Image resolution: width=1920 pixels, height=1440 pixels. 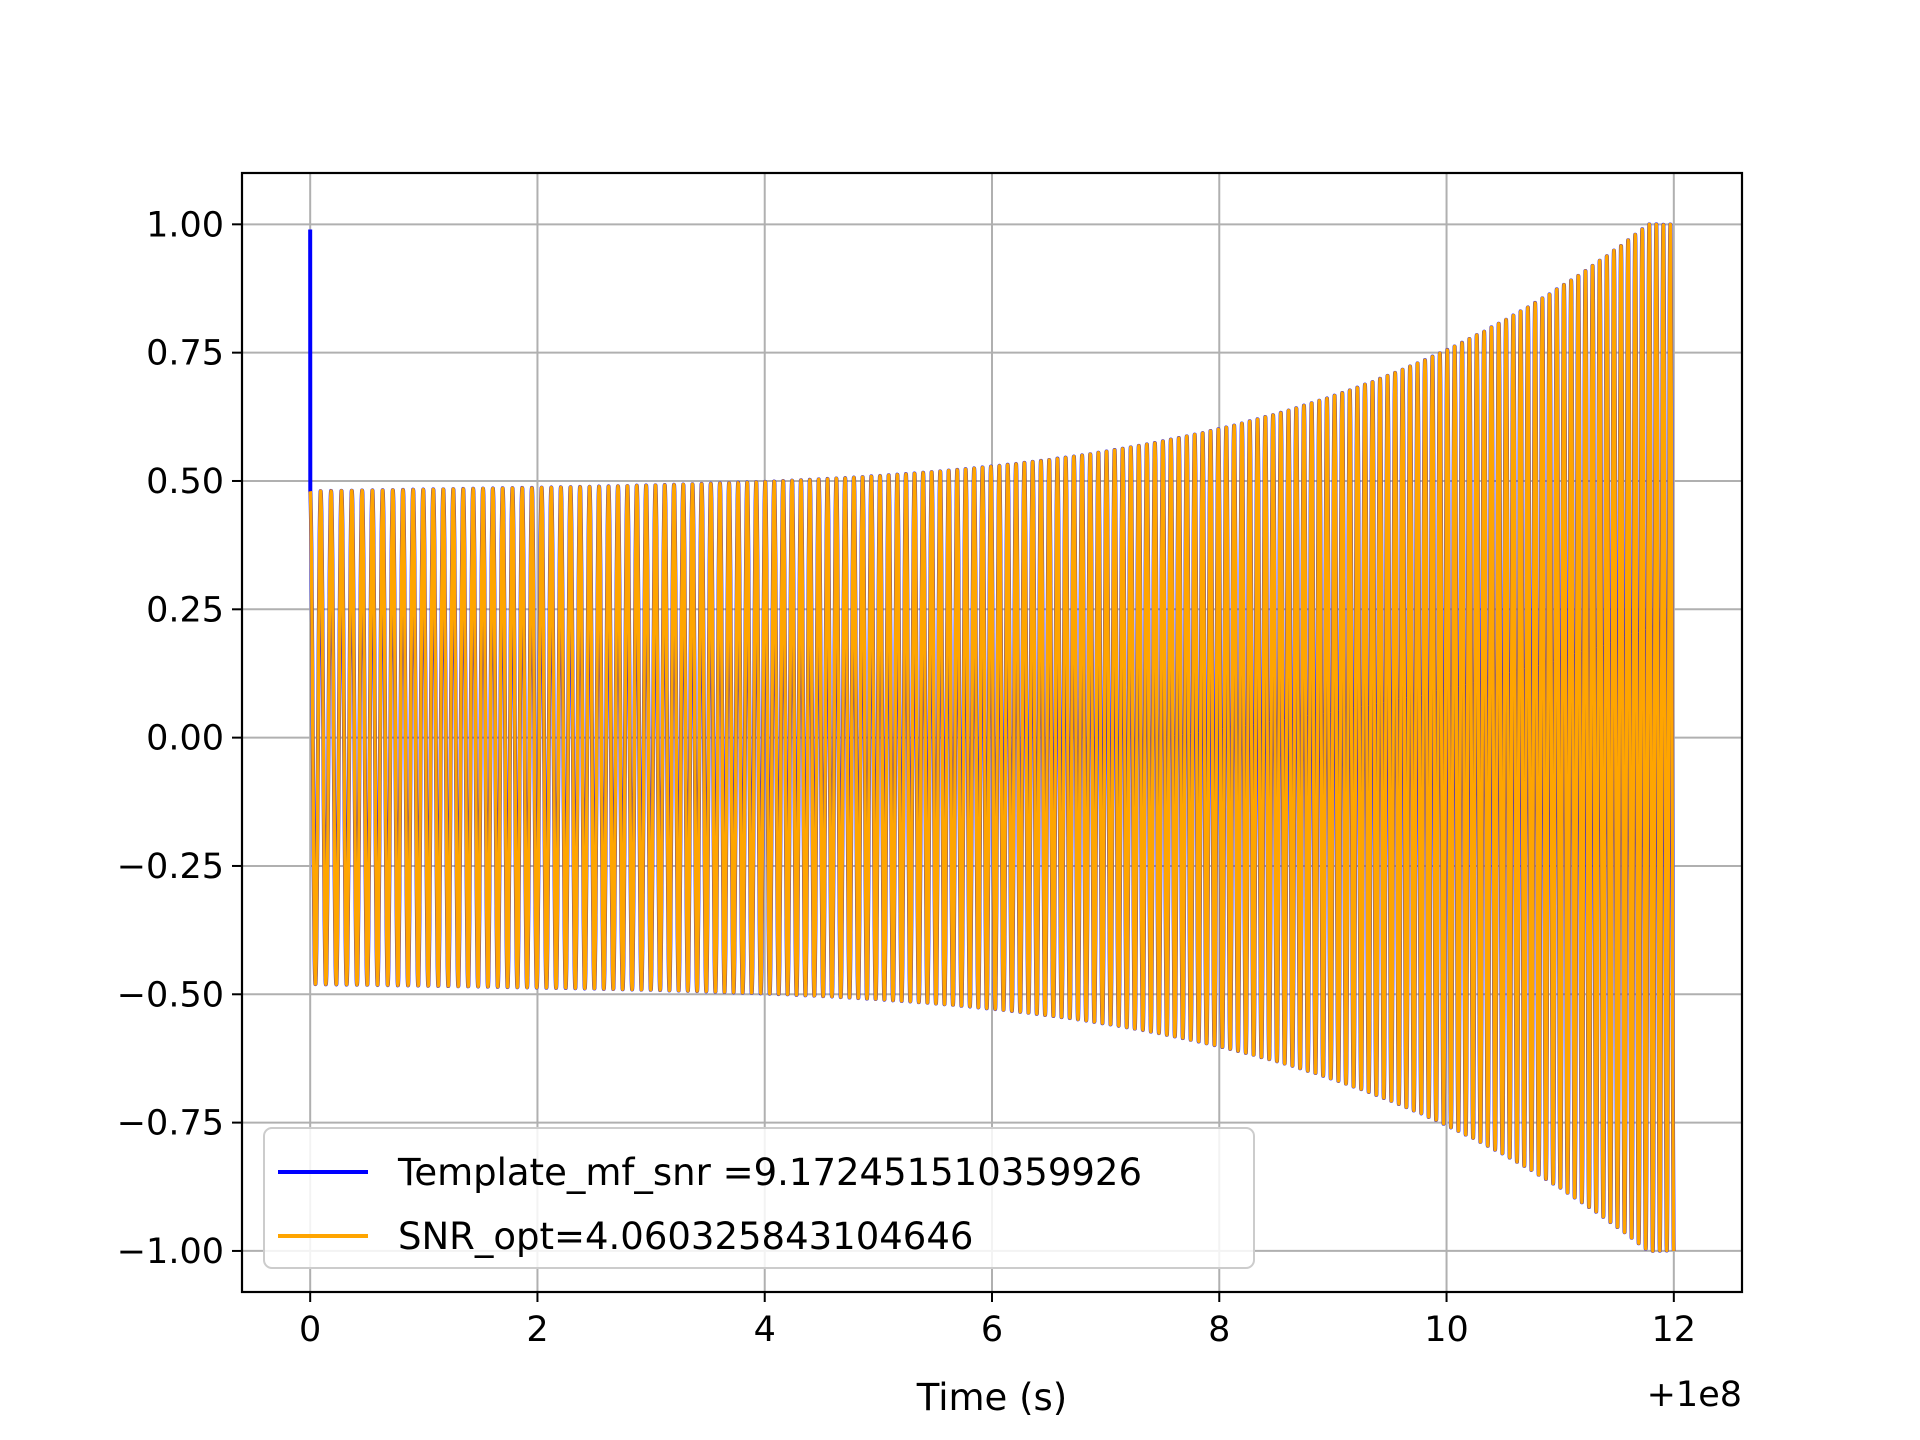 What do you see at coordinates (170, 995) in the screenshot?
I see `y-tick-label: −0.50` at bounding box center [170, 995].